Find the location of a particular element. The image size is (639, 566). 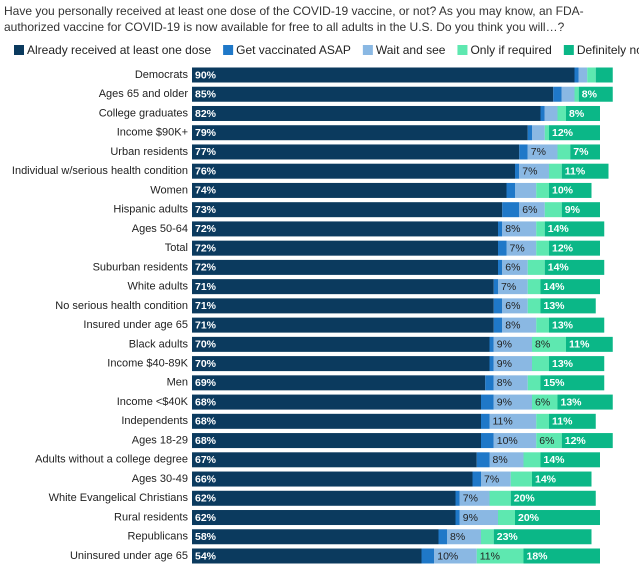

value-label: 85% is located at coordinates (206, 95).